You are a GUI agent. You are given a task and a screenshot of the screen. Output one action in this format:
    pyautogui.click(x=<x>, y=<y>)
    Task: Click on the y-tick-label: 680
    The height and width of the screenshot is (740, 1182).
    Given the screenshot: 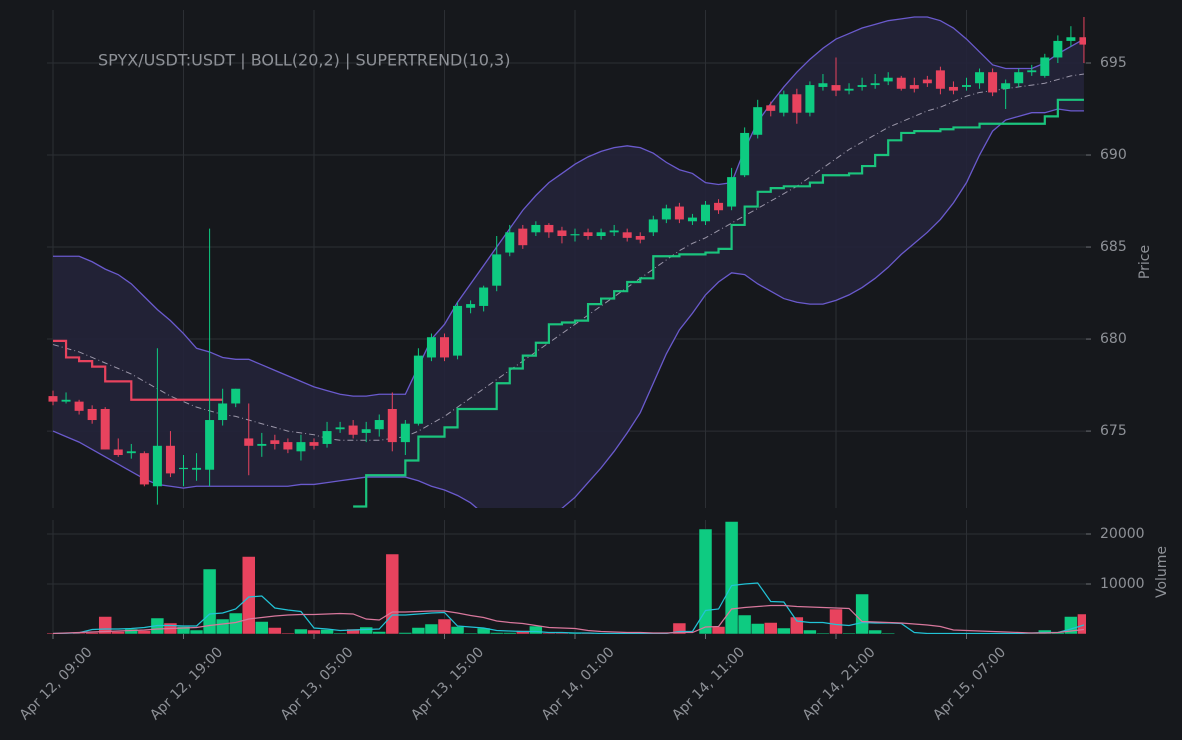 What is the action you would take?
    pyautogui.click(x=1113, y=339)
    